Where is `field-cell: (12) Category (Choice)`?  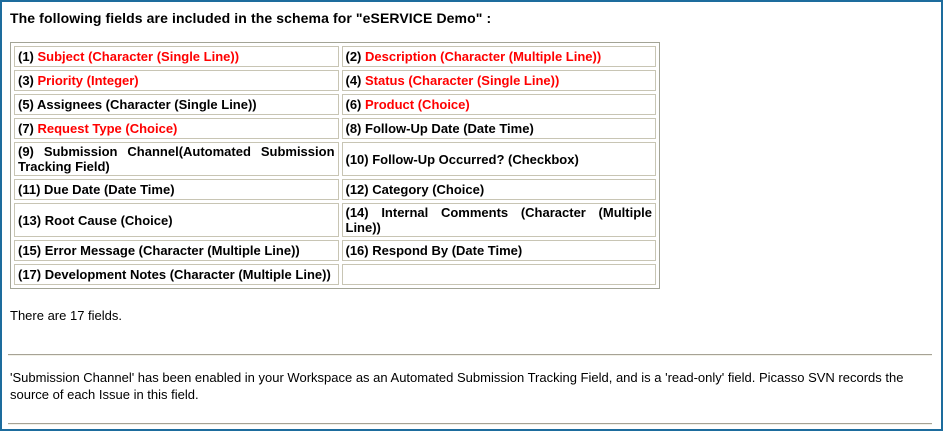
field-cell: (12) Category (Choice) is located at coordinates (498, 189).